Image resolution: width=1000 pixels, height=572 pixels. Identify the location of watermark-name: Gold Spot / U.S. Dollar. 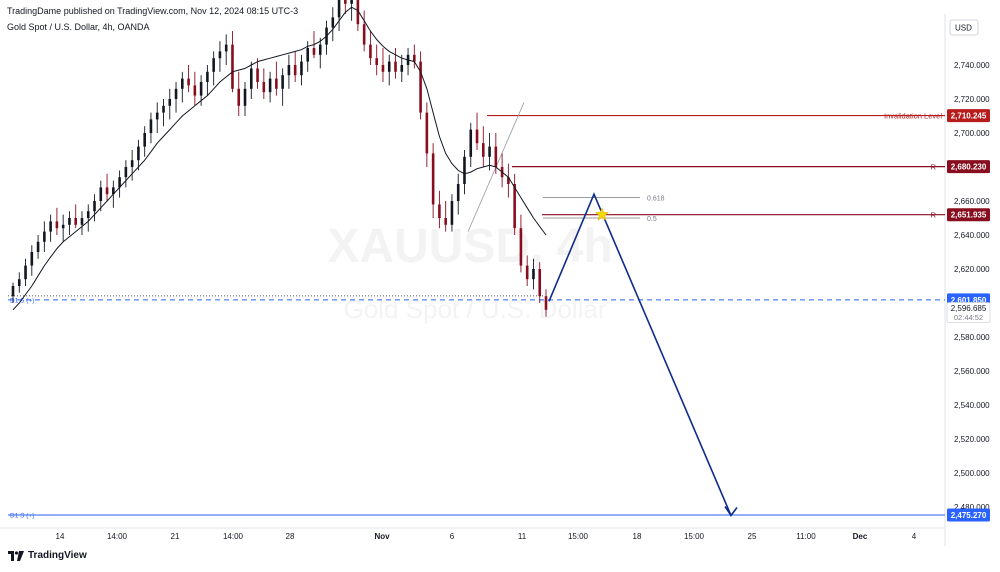
(475, 309).